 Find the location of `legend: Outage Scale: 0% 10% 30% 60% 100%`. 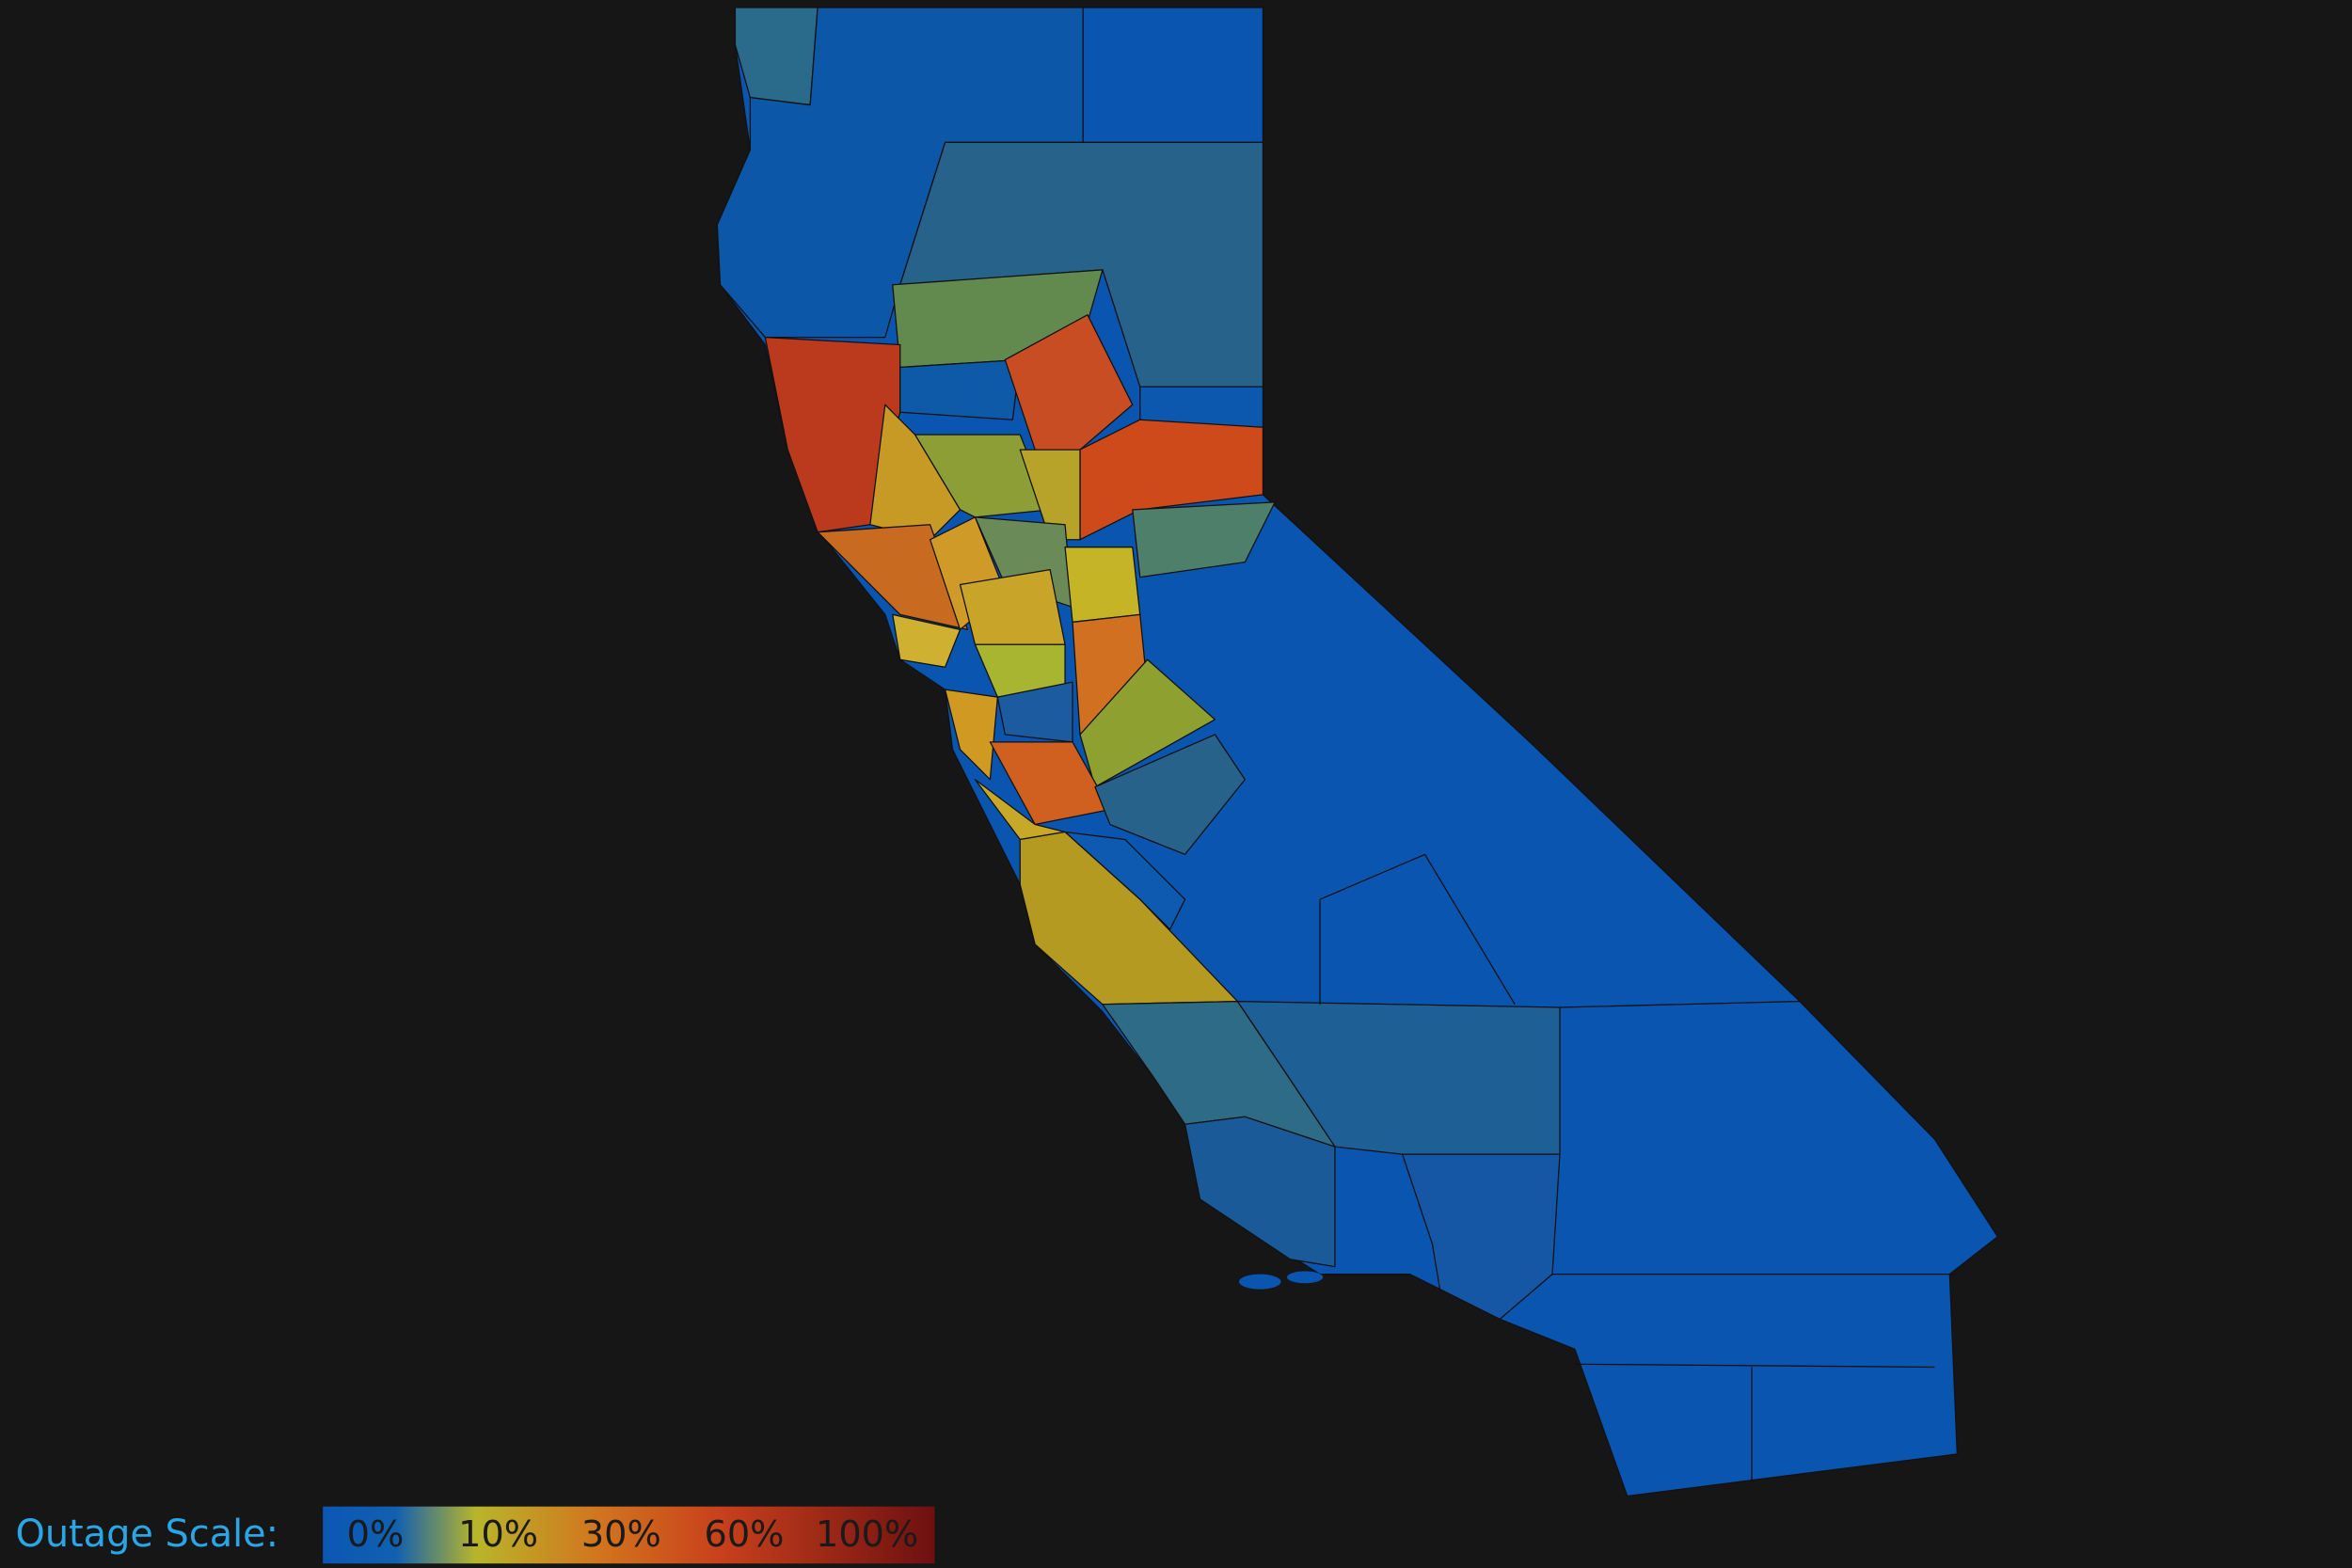

legend: Outage Scale: 0% 10% 30% 60% 100% is located at coordinates (475, 1535).